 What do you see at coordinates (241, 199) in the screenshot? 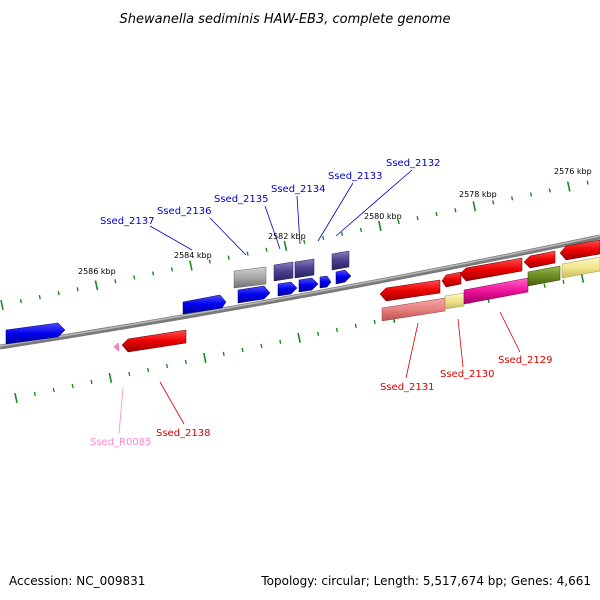
I see `label-ssed-2135: Ssed_2135` at bounding box center [241, 199].